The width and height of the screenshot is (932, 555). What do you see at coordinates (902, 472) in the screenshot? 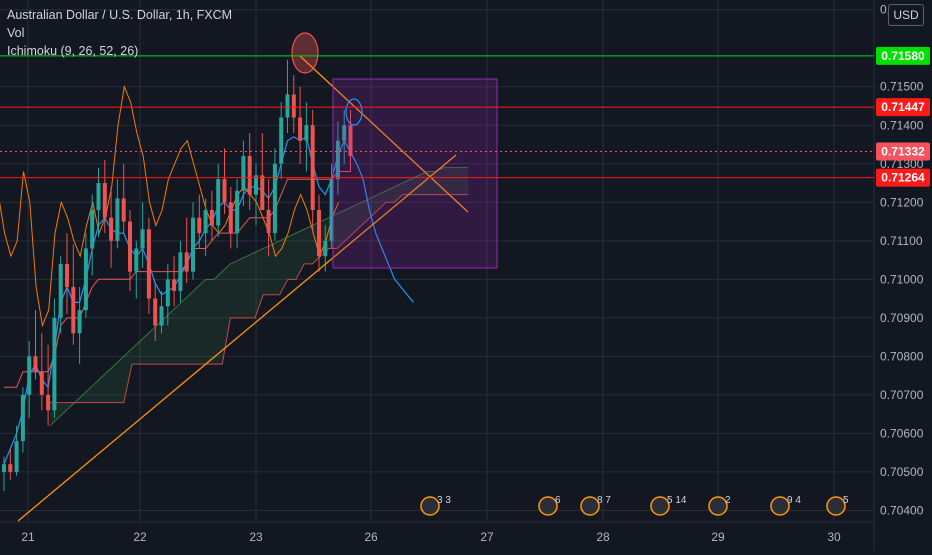
I see `y-tick-label: 0.70500` at bounding box center [902, 472].